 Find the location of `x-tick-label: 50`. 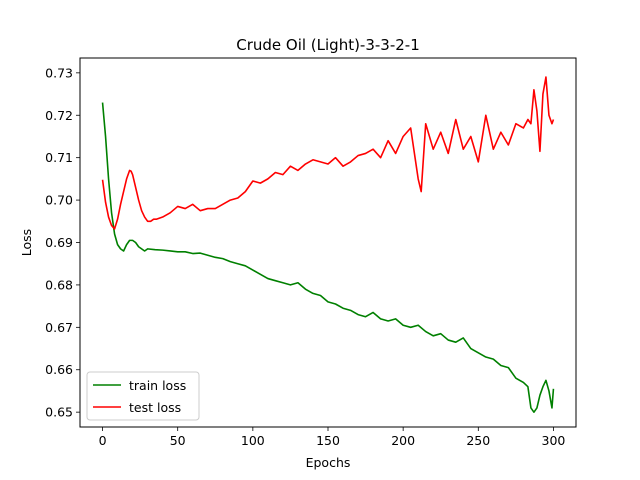

x-tick-label: 50 is located at coordinates (178, 440).